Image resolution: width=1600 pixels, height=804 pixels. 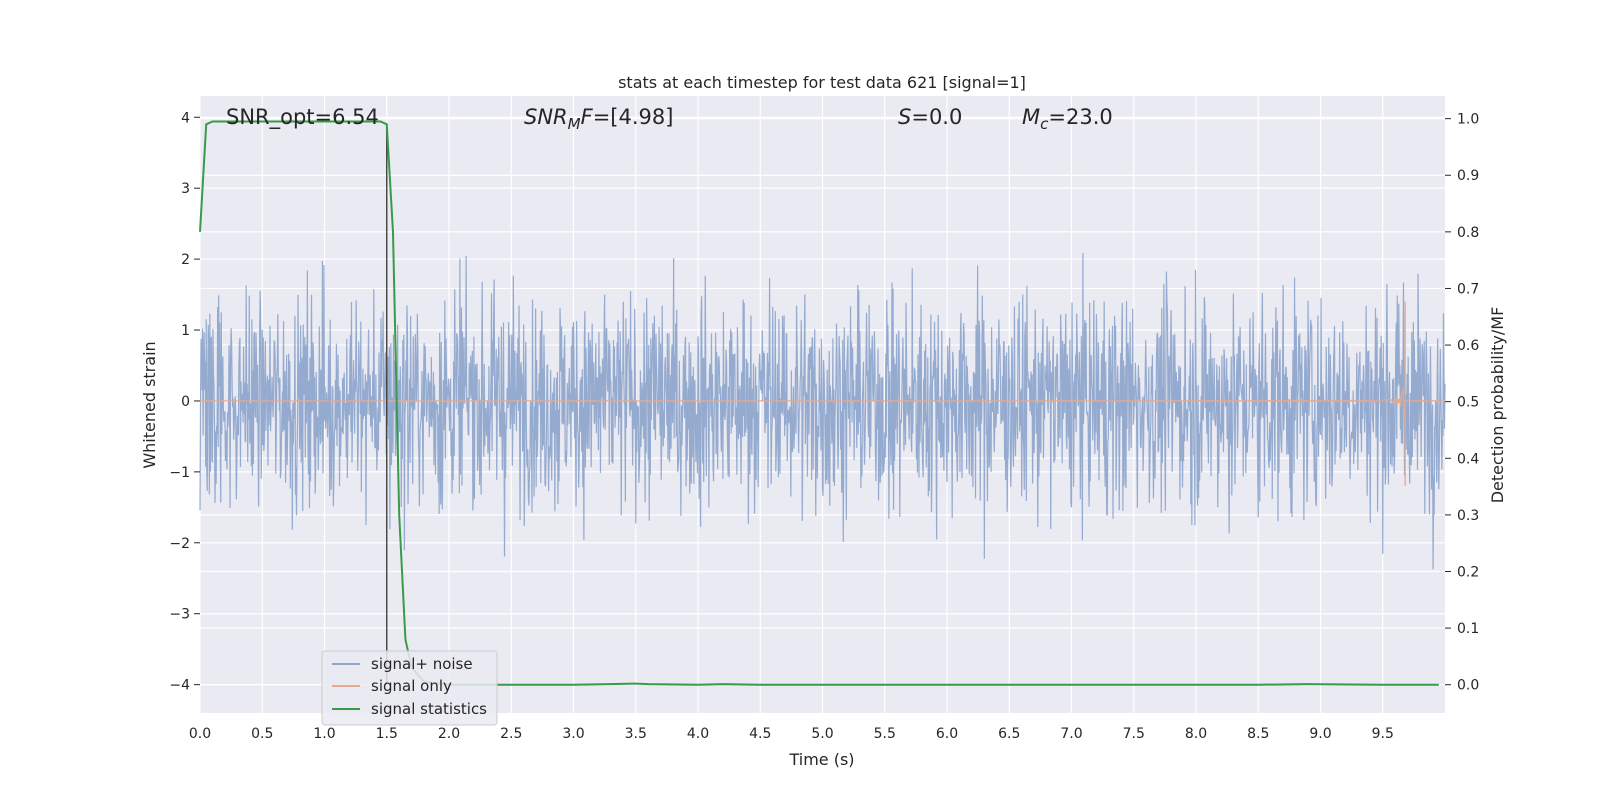 What do you see at coordinates (904, 117) in the screenshot?
I see `annotation-s-label: S` at bounding box center [904, 117].